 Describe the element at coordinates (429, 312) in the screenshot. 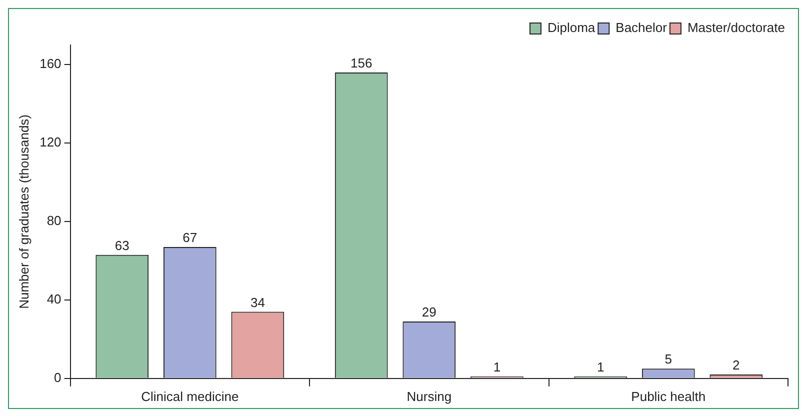

I see `data-label: 29` at that location.